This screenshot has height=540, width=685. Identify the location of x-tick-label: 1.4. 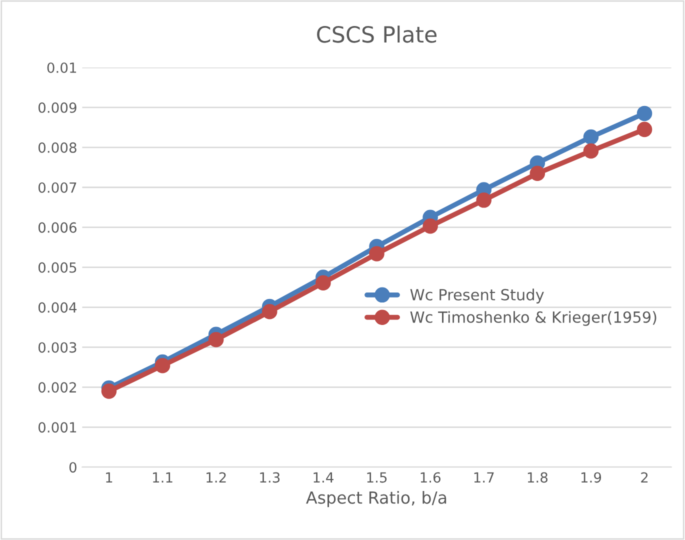
(324, 477).